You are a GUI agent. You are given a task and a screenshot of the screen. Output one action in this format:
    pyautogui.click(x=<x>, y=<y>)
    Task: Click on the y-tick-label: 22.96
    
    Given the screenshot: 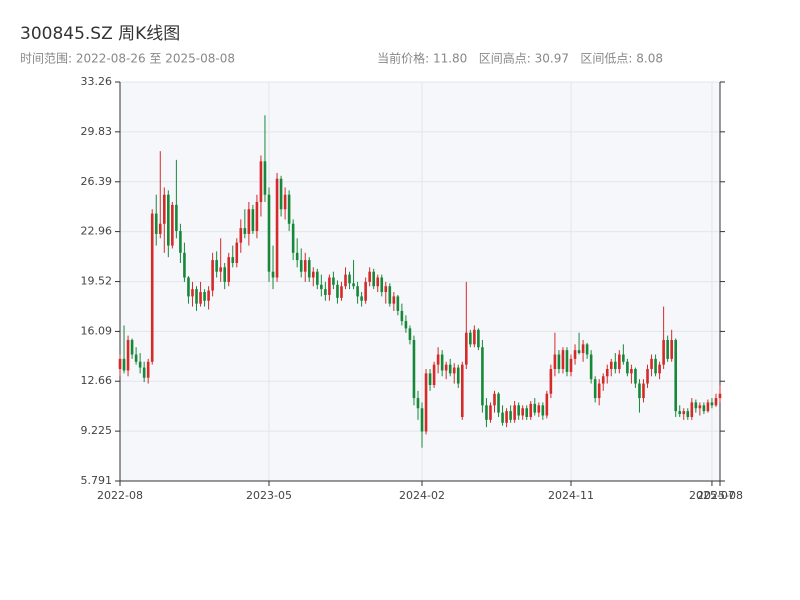 What is the action you would take?
    pyautogui.click(x=97, y=231)
    